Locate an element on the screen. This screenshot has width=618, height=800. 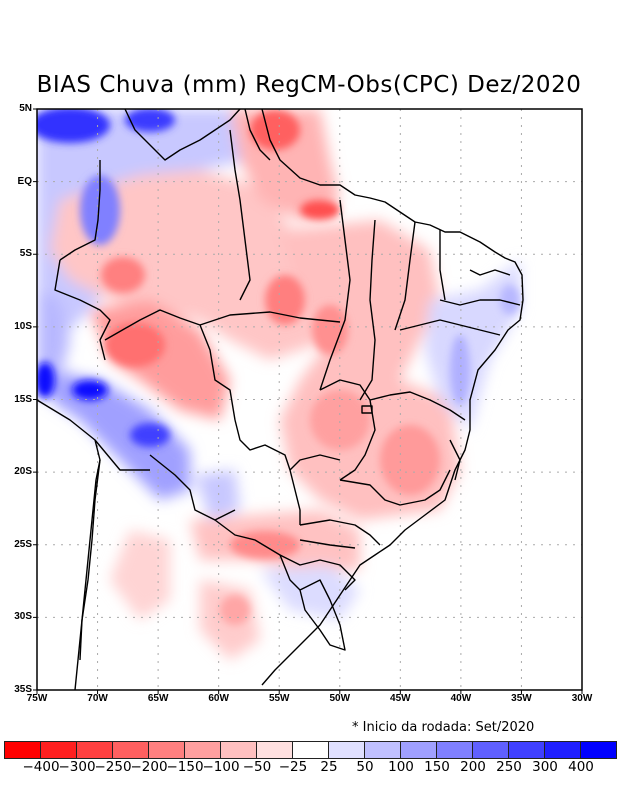
lat-tick-label: 10S is located at coordinates (23, 326).